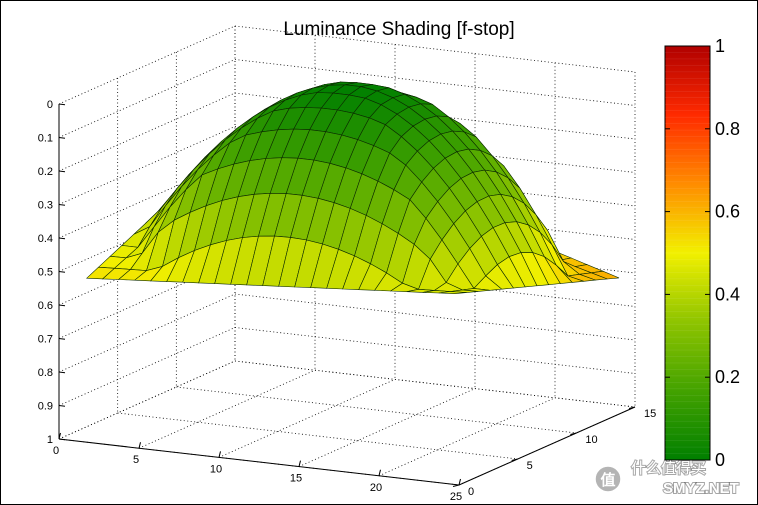 The width and height of the screenshot is (758, 505). Describe the element at coordinates (727, 294) in the screenshot. I see `colorbar-tick-label: 0.4` at that location.